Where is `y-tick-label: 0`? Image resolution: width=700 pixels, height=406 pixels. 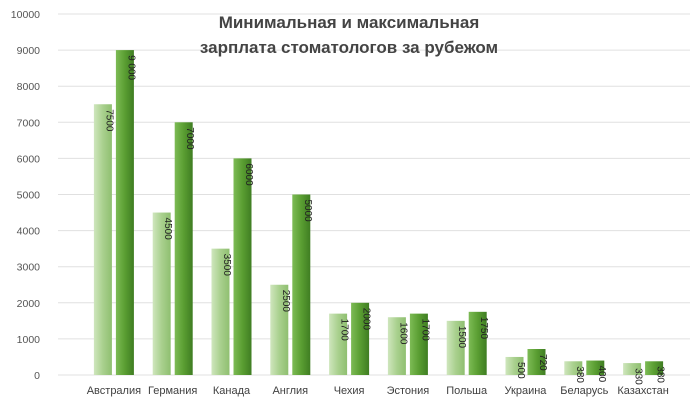
y-tick-label: 0 is located at coordinates (37, 376).